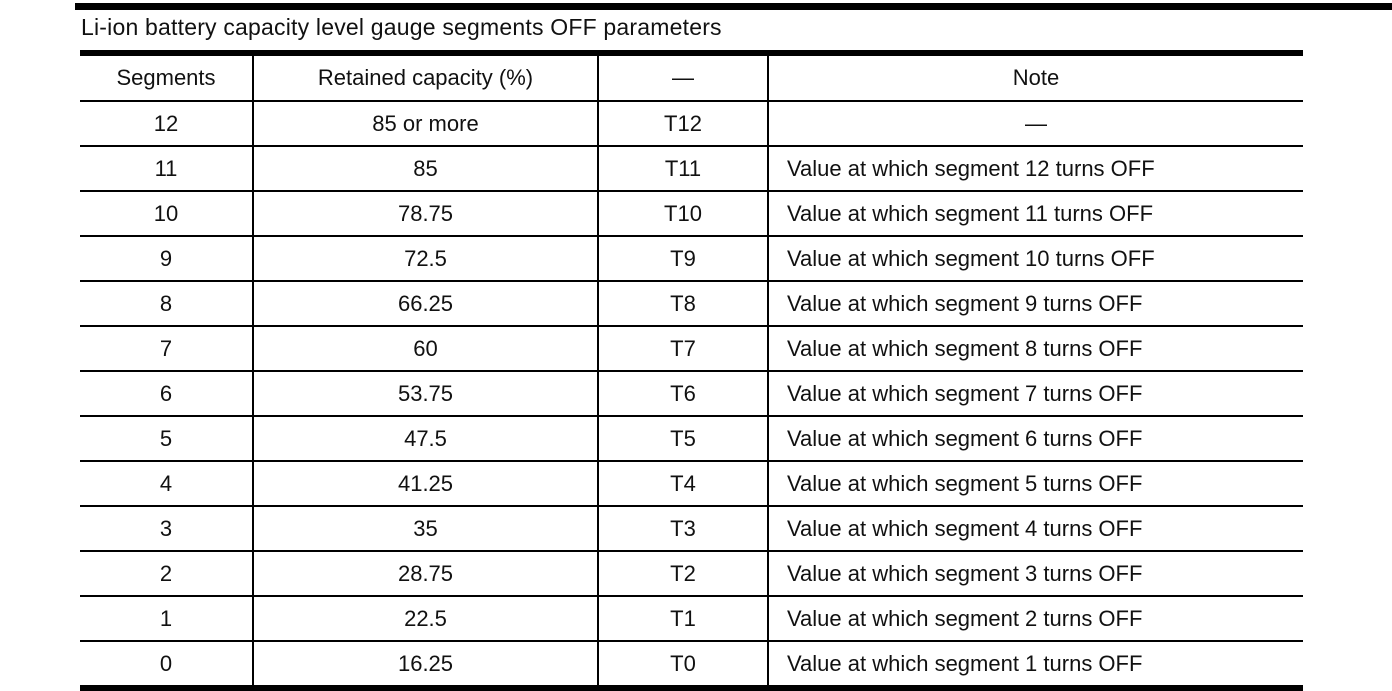 The height and width of the screenshot is (691, 1392). I want to click on cell-retained_capacity: 47.5, so click(425, 438).